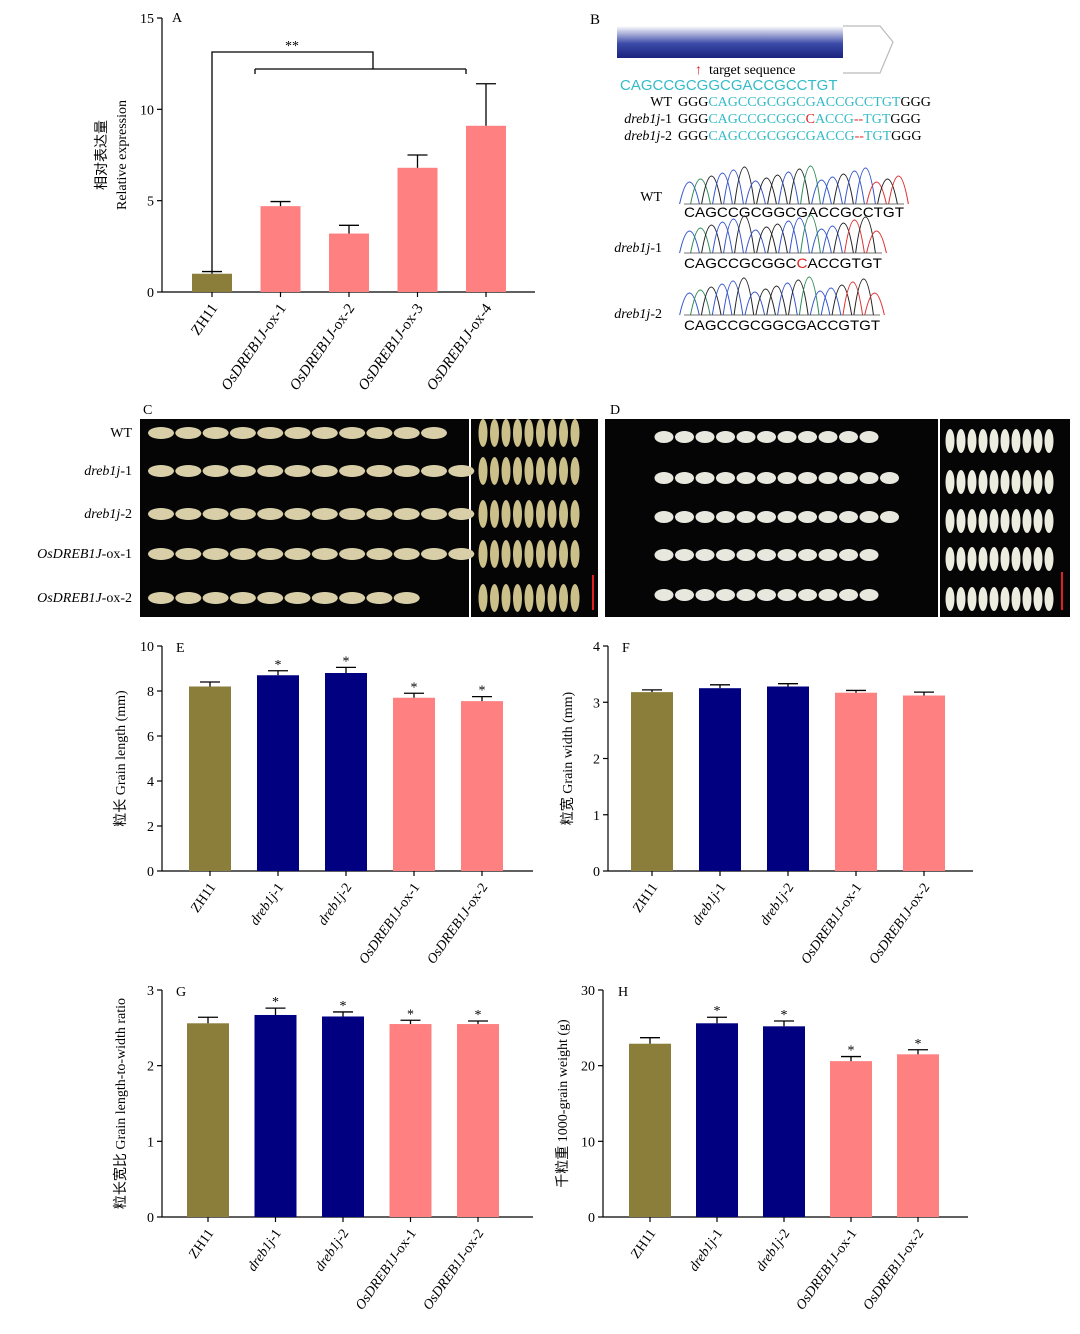 This screenshot has height=1334, width=1080. What do you see at coordinates (150, 737) in the screenshot?
I see `y-tick-label: 6` at bounding box center [150, 737].